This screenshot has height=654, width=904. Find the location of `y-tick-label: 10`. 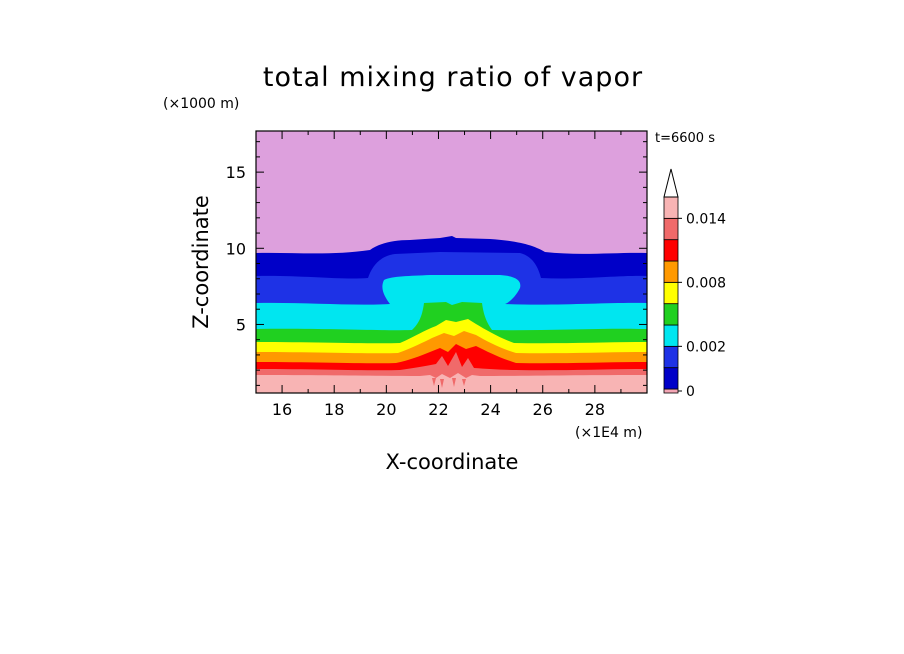

y-tick-label: 10 is located at coordinates (236, 248).